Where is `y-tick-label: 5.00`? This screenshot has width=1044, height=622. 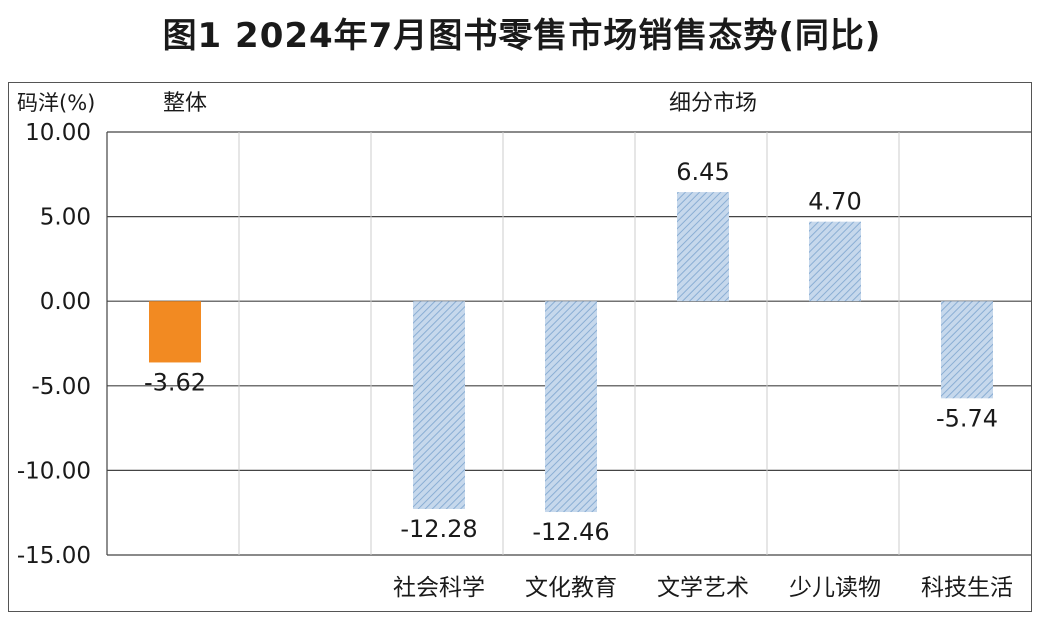 y-tick-label: 5.00 is located at coordinates (65, 218).